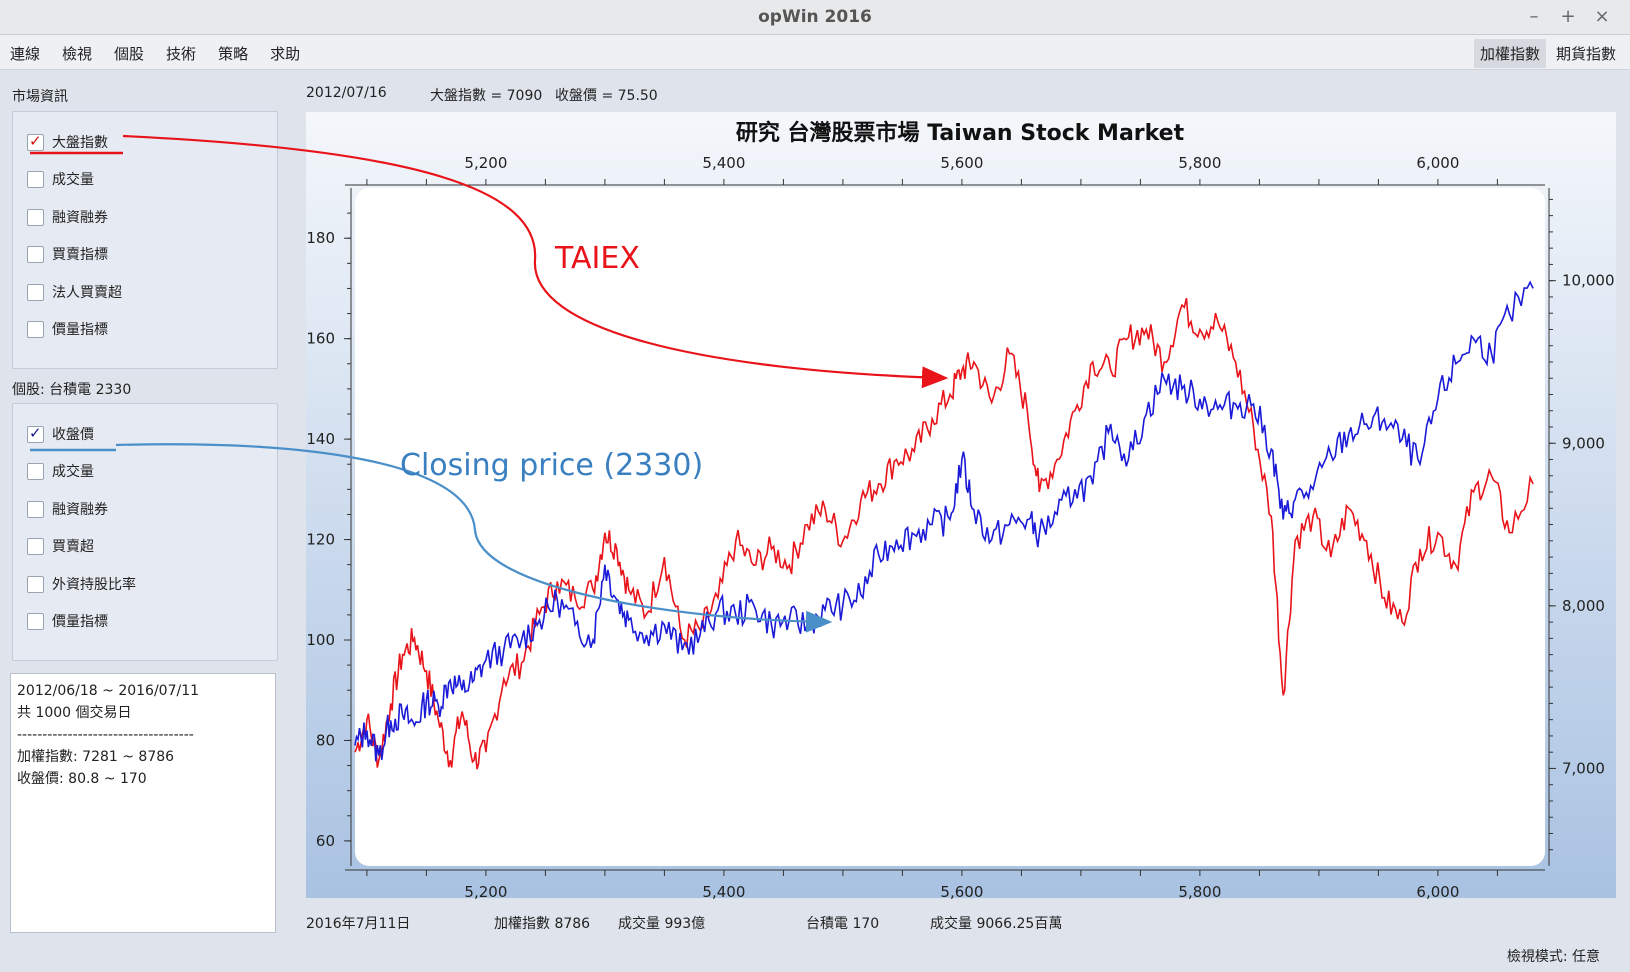 This screenshot has width=1630, height=972. What do you see at coordinates (597, 258) in the screenshot?
I see `taiex-annotation: TAIEX` at bounding box center [597, 258].